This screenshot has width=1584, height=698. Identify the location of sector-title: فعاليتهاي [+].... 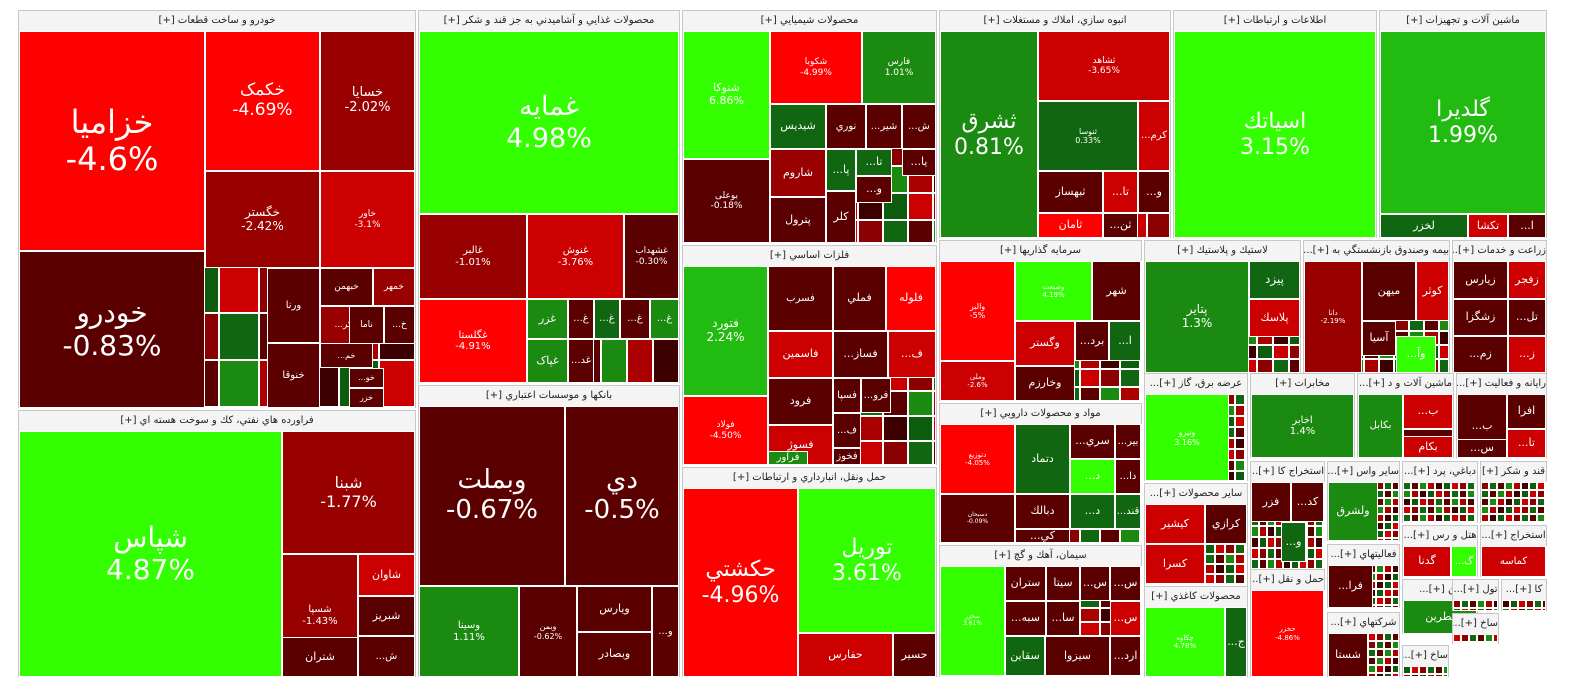
(1363, 555).